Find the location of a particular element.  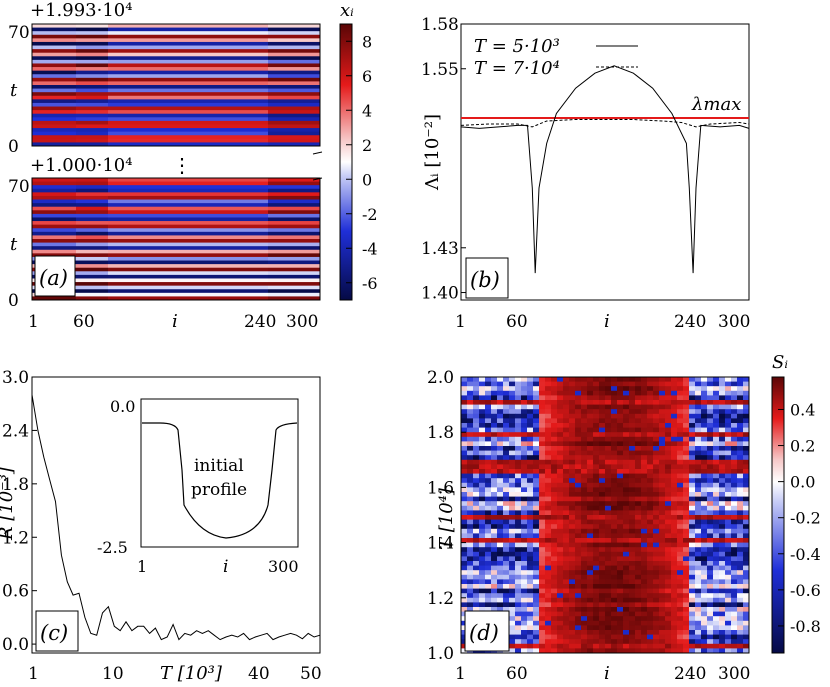

panel-a-xtick-1: 1 is located at coordinates (33, 322).